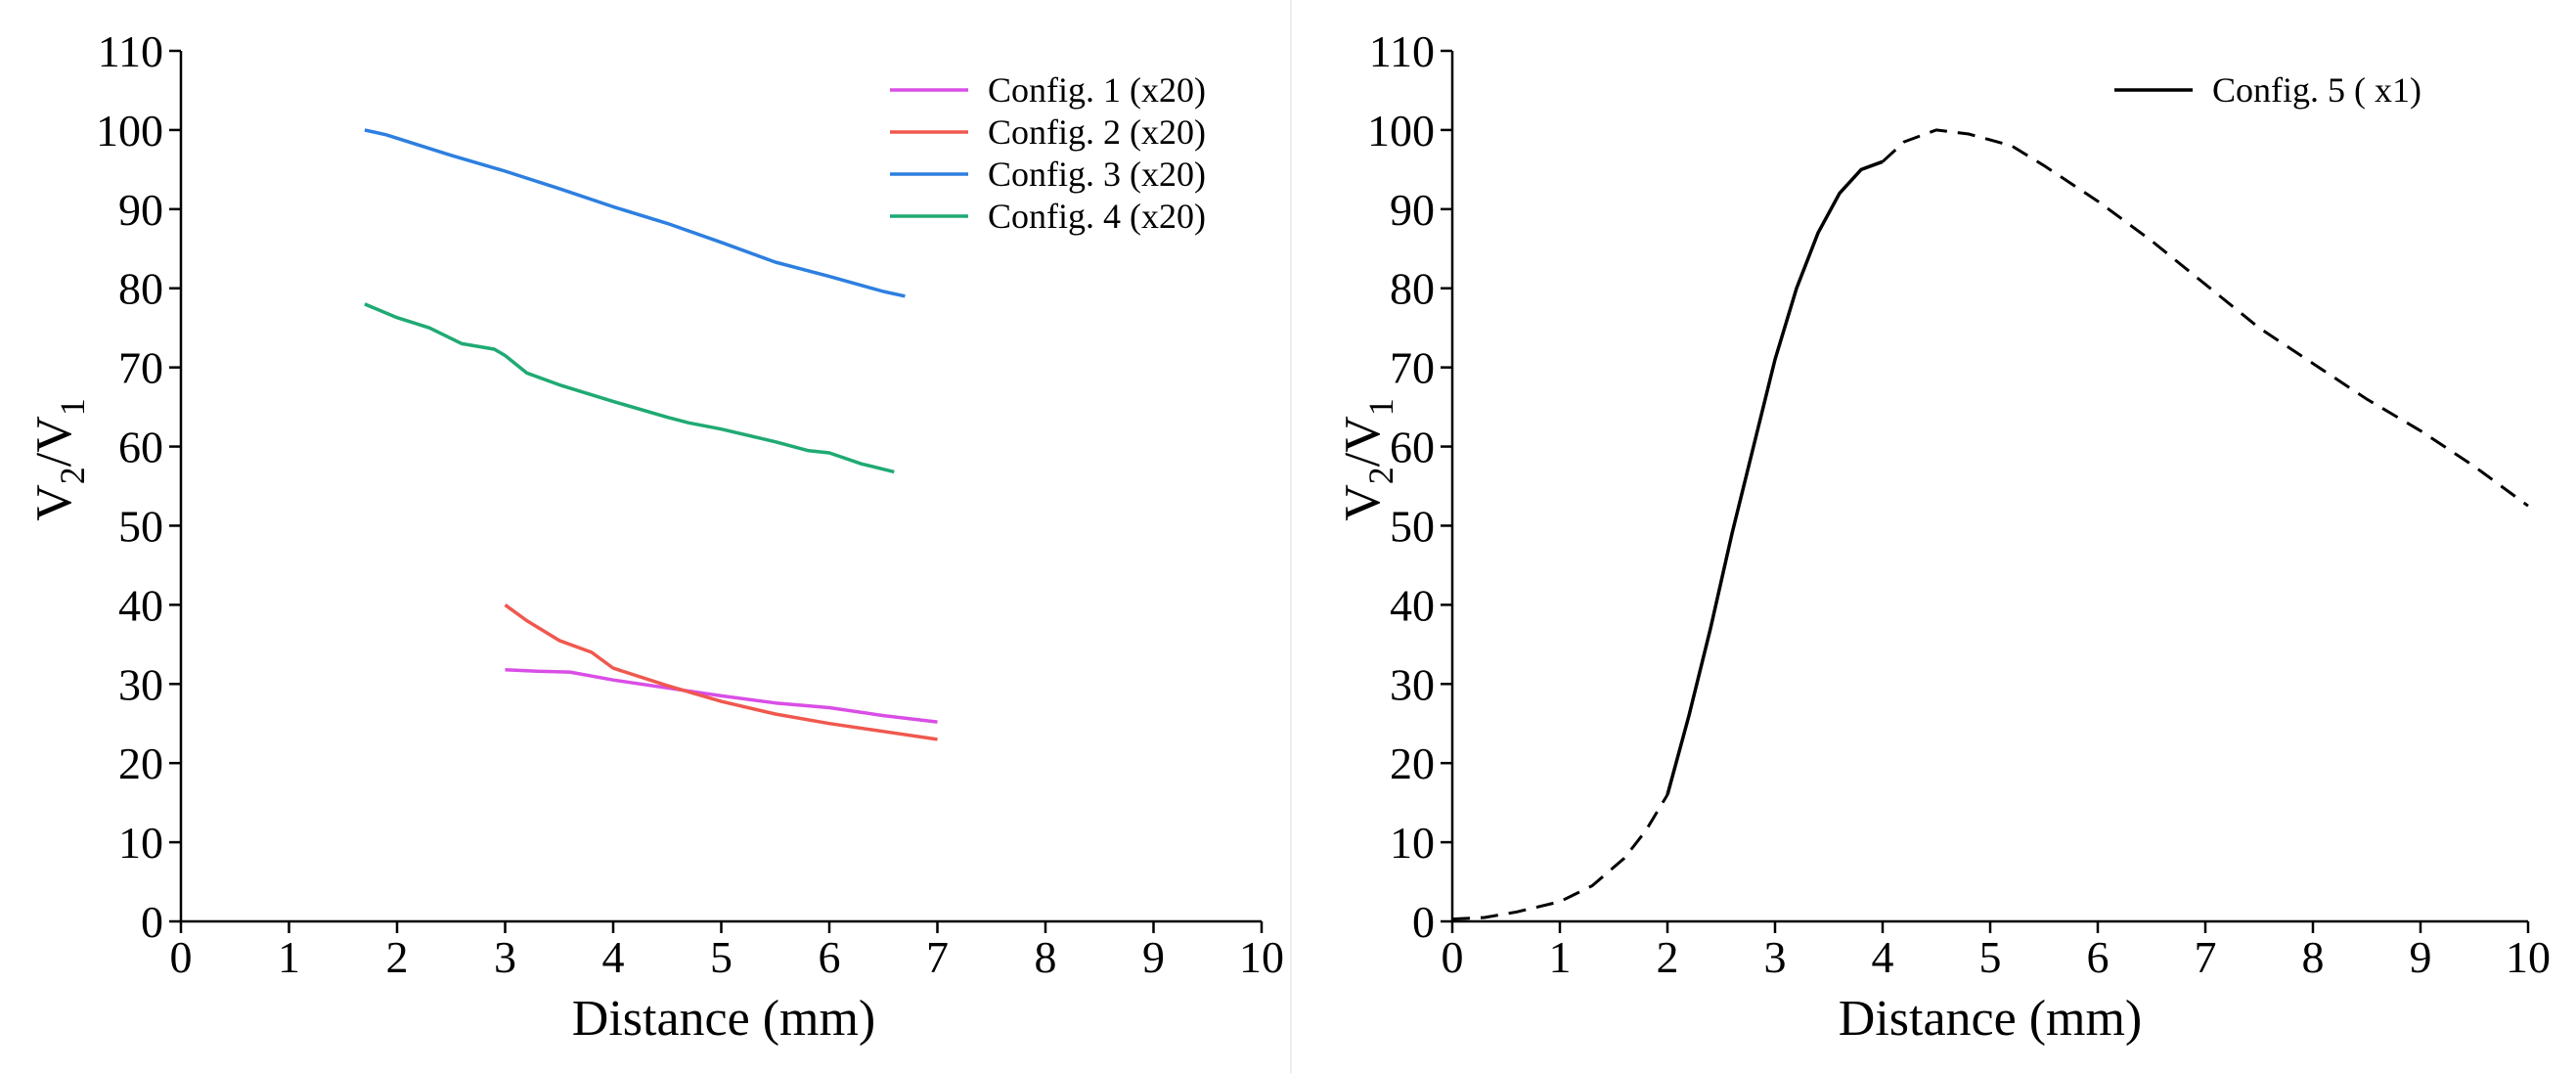 This screenshot has height=1073, width=2576. I want to click on right-x-tick-label: 4, so click(1883, 957).